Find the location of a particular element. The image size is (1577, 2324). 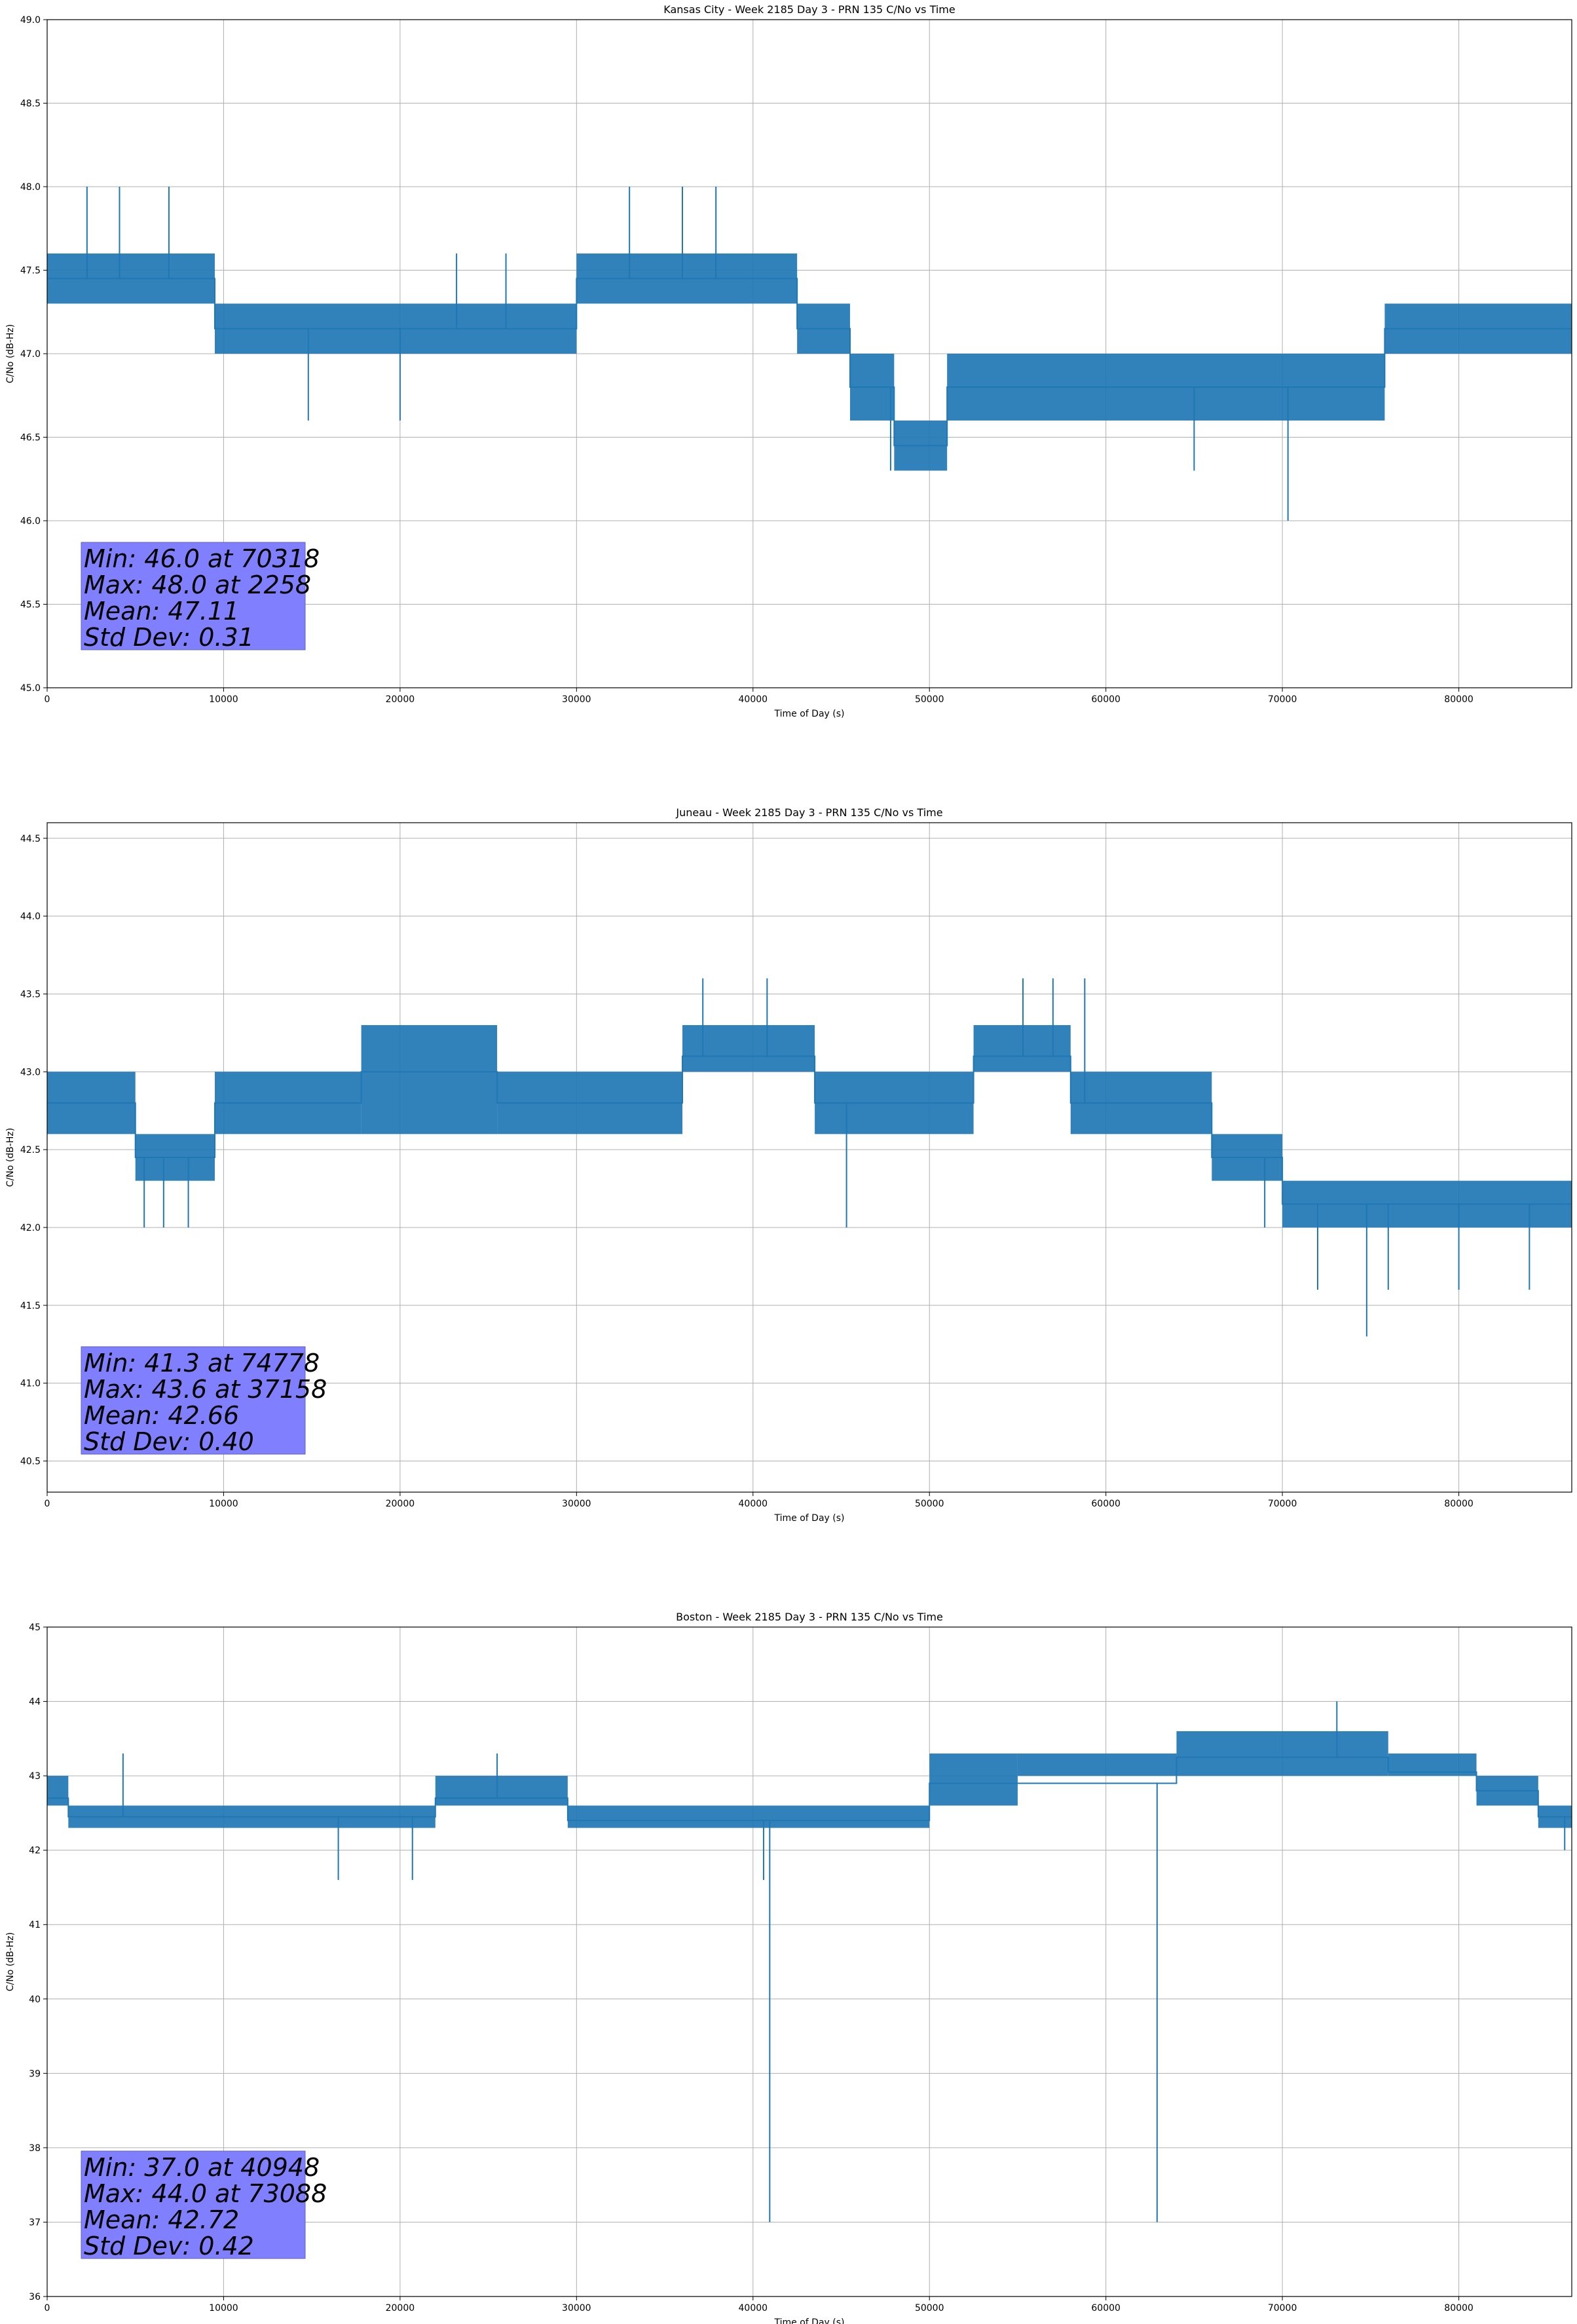

y-tick-label: 38 is located at coordinates (35, 2148).